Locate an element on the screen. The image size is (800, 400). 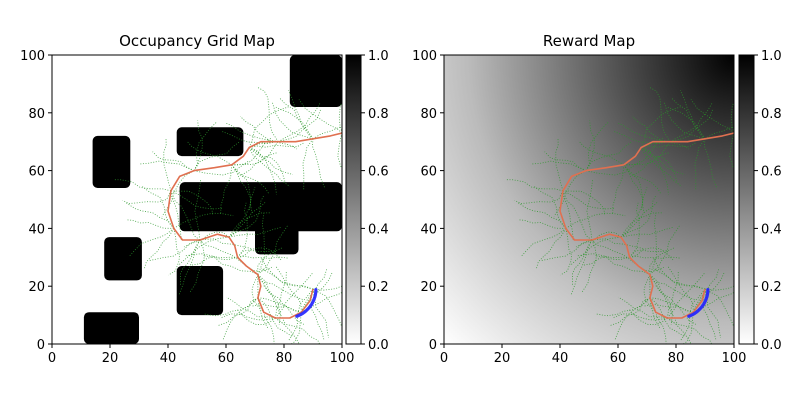
planned-path is located at coordinates (254, 225).